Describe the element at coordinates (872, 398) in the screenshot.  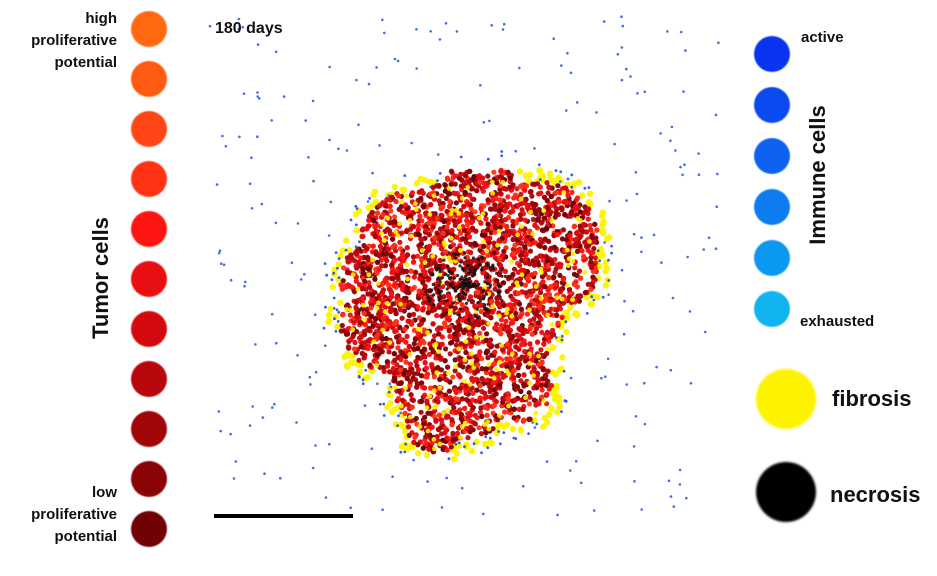
I see `fibrosis-label: fibrosis` at that location.